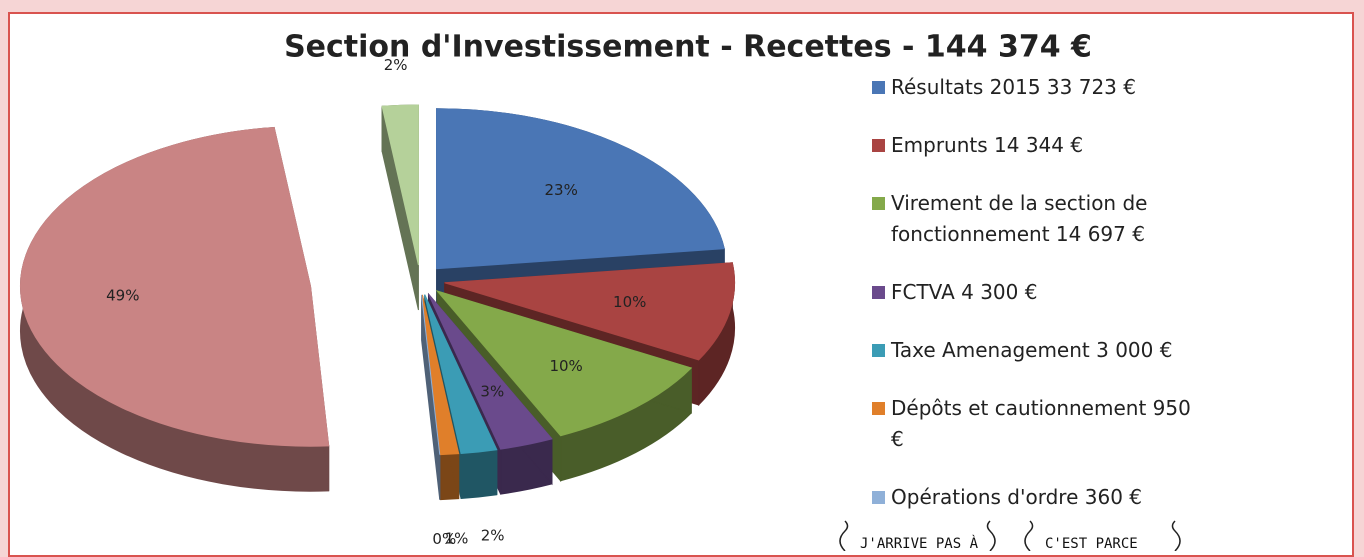 Image resolution: width=1364 pixels, height=557 pixels. Describe the element at coordinates (987, 145) in the screenshot. I see `legend-label: Emprunts 14 344 €` at that location.